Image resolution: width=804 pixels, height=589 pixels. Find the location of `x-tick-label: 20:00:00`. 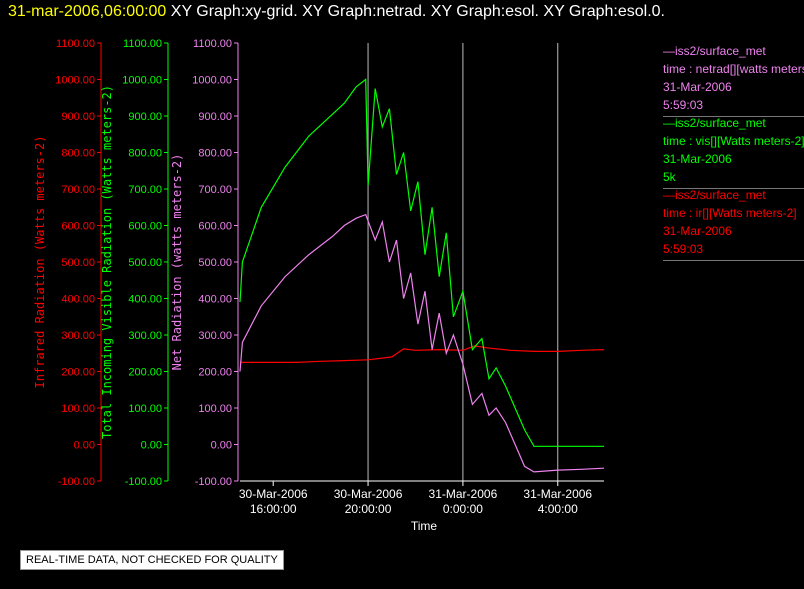

x-tick-label: 20:00:00 is located at coordinates (368, 509).